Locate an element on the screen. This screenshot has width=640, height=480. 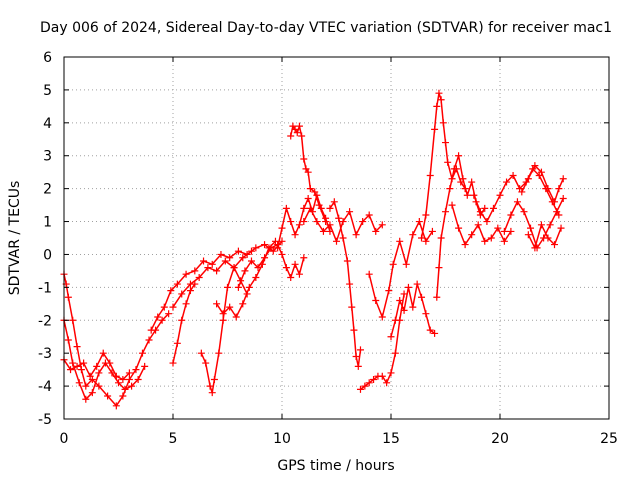
y-axis-label: SDTVAR / TECUs is located at coordinates (15, 238).